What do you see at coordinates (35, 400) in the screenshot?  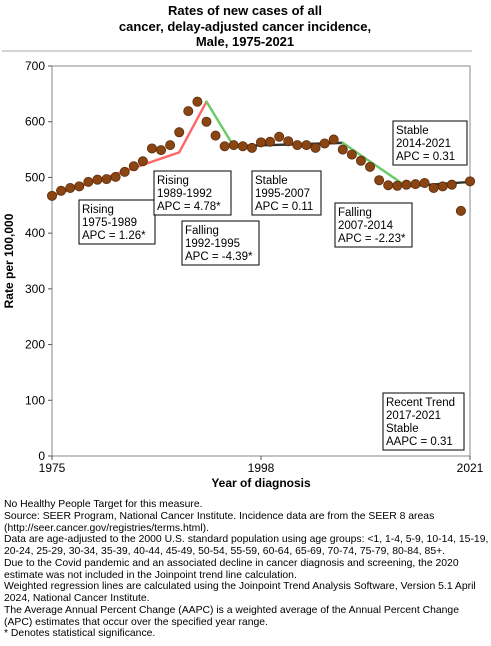 I see `y-tick-label: 100` at bounding box center [35, 400].